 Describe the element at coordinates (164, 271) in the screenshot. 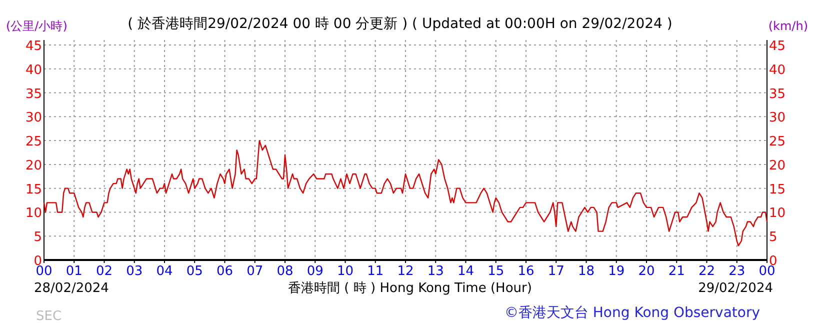

I see `x-tick-label: 04` at that location.